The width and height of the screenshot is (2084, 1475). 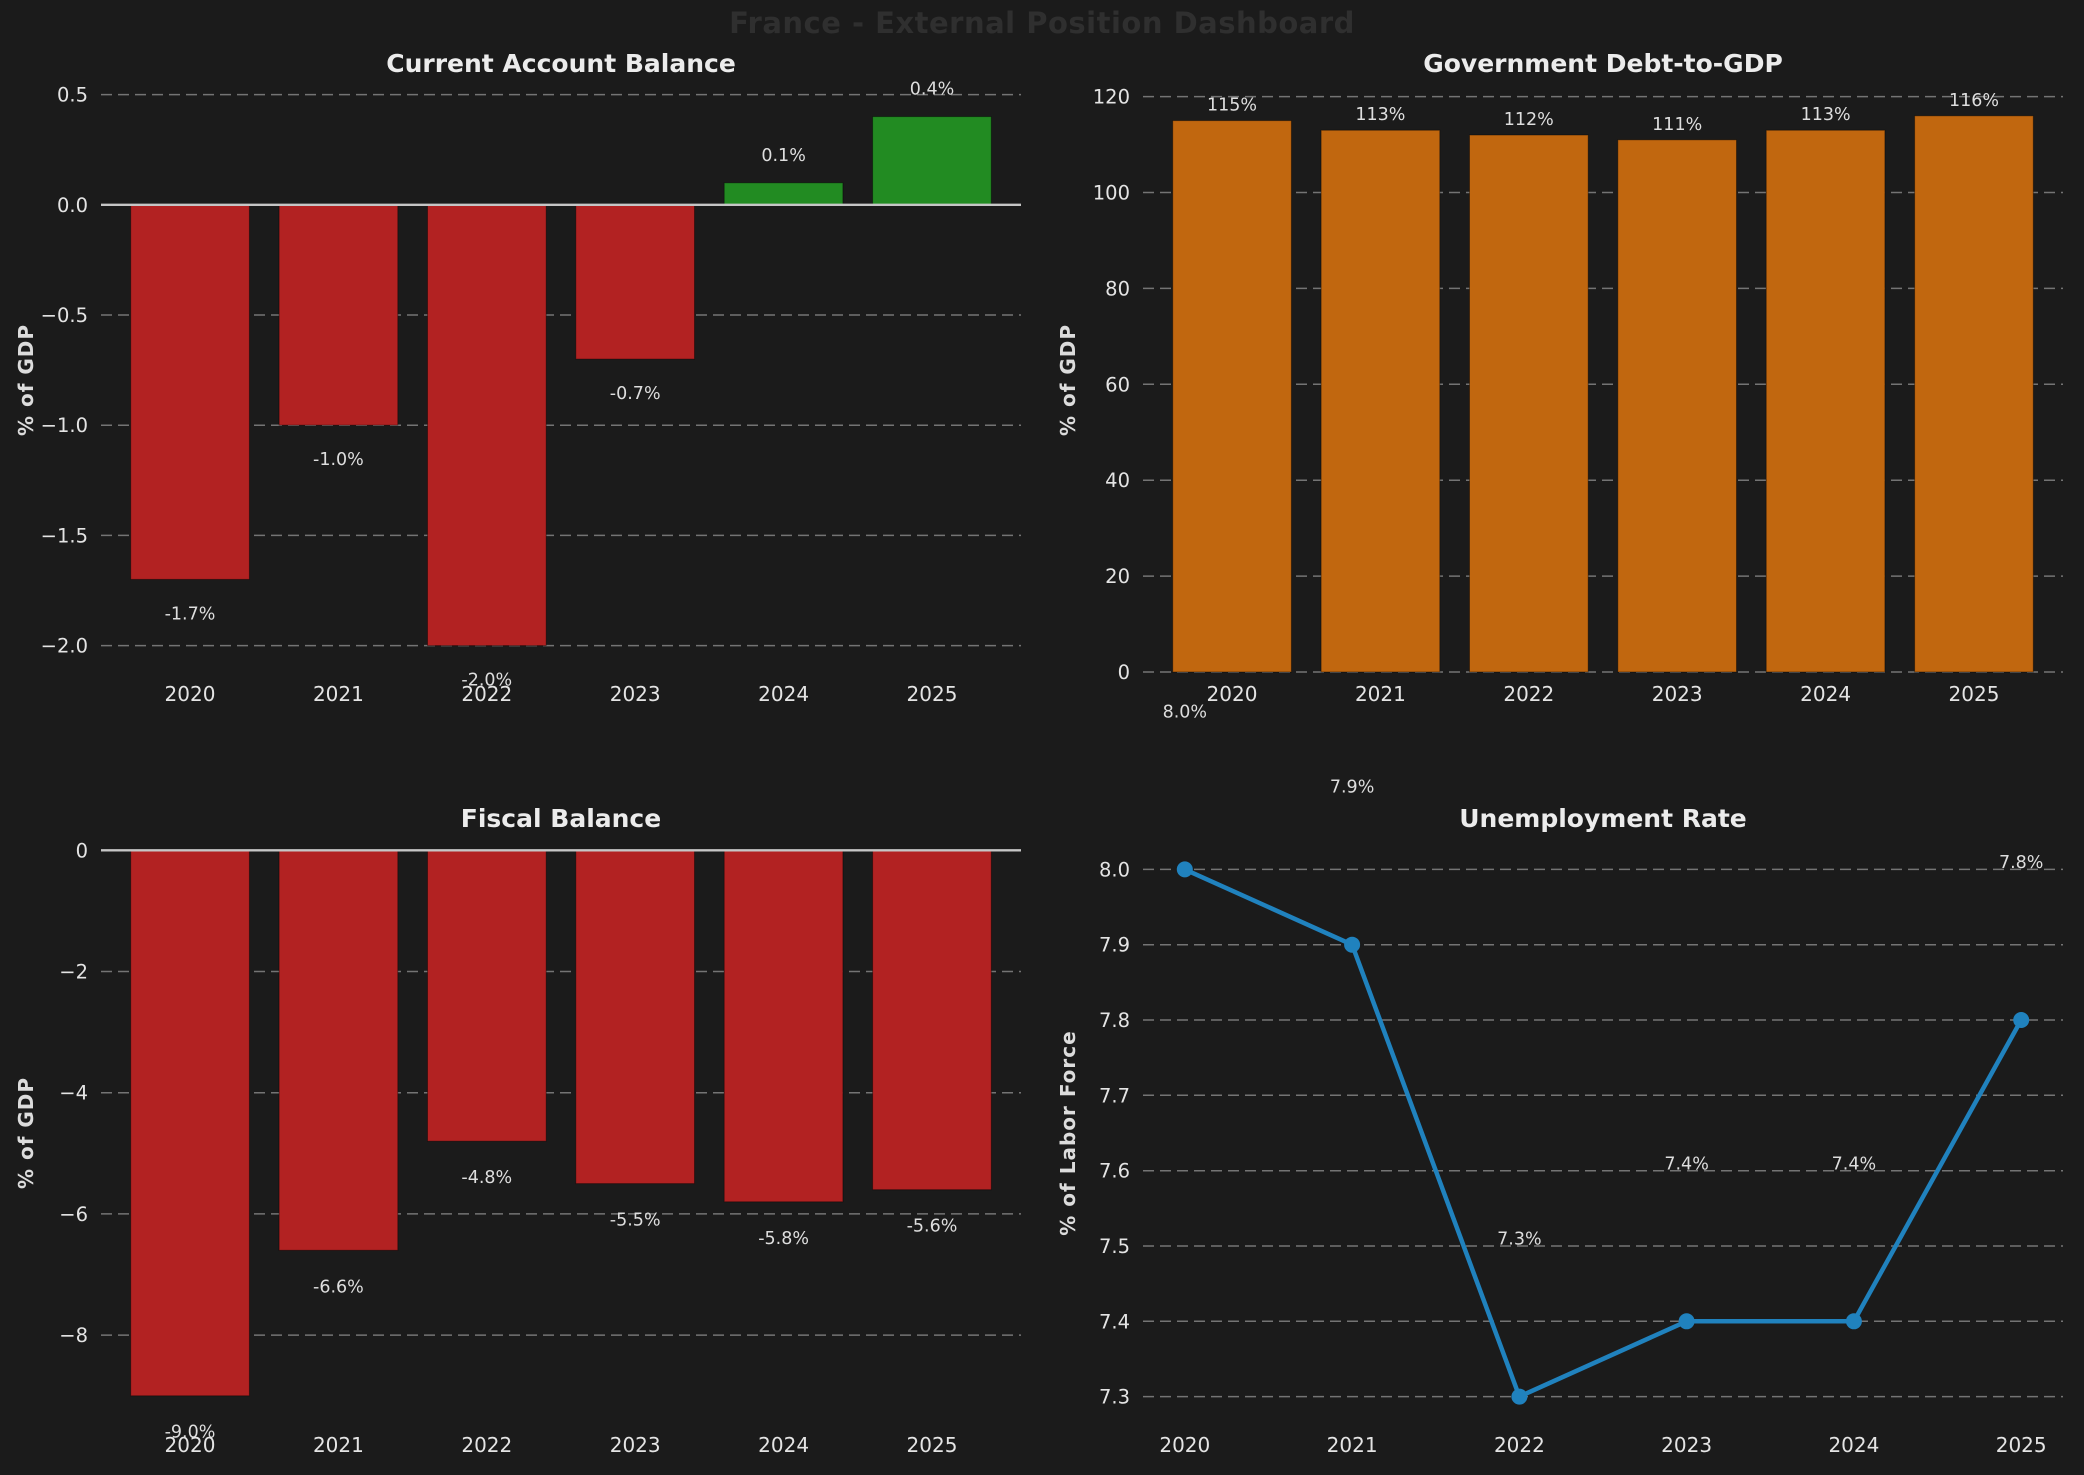 I want to click on y-tick-7.7: 7.7, so click(x=1114, y=1095).